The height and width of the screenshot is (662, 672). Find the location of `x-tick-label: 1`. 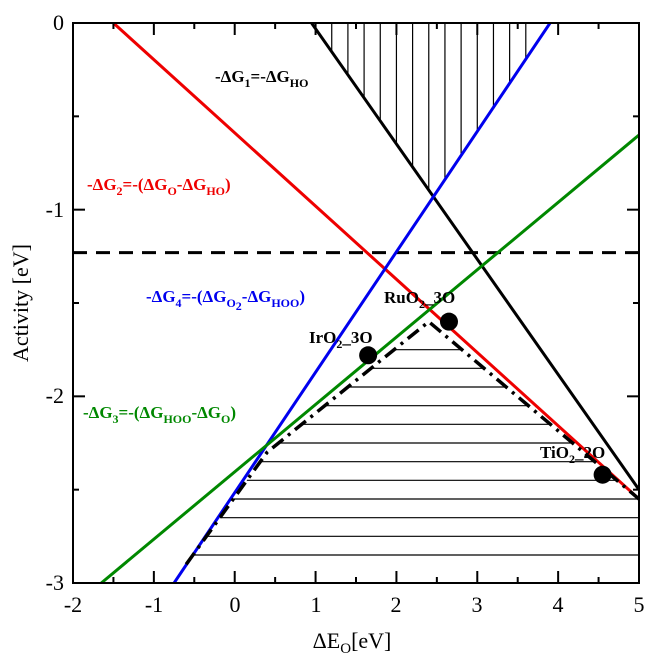

x-tick-label: 1 is located at coordinates (316, 604).